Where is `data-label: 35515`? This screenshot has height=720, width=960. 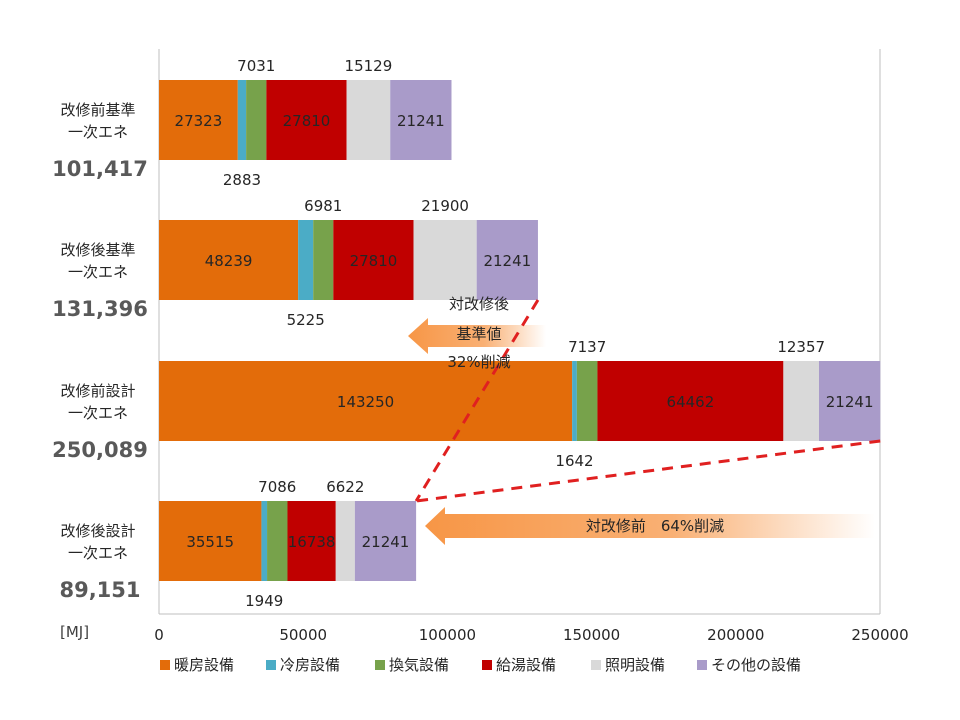
data-label: 35515 is located at coordinates (210, 542).